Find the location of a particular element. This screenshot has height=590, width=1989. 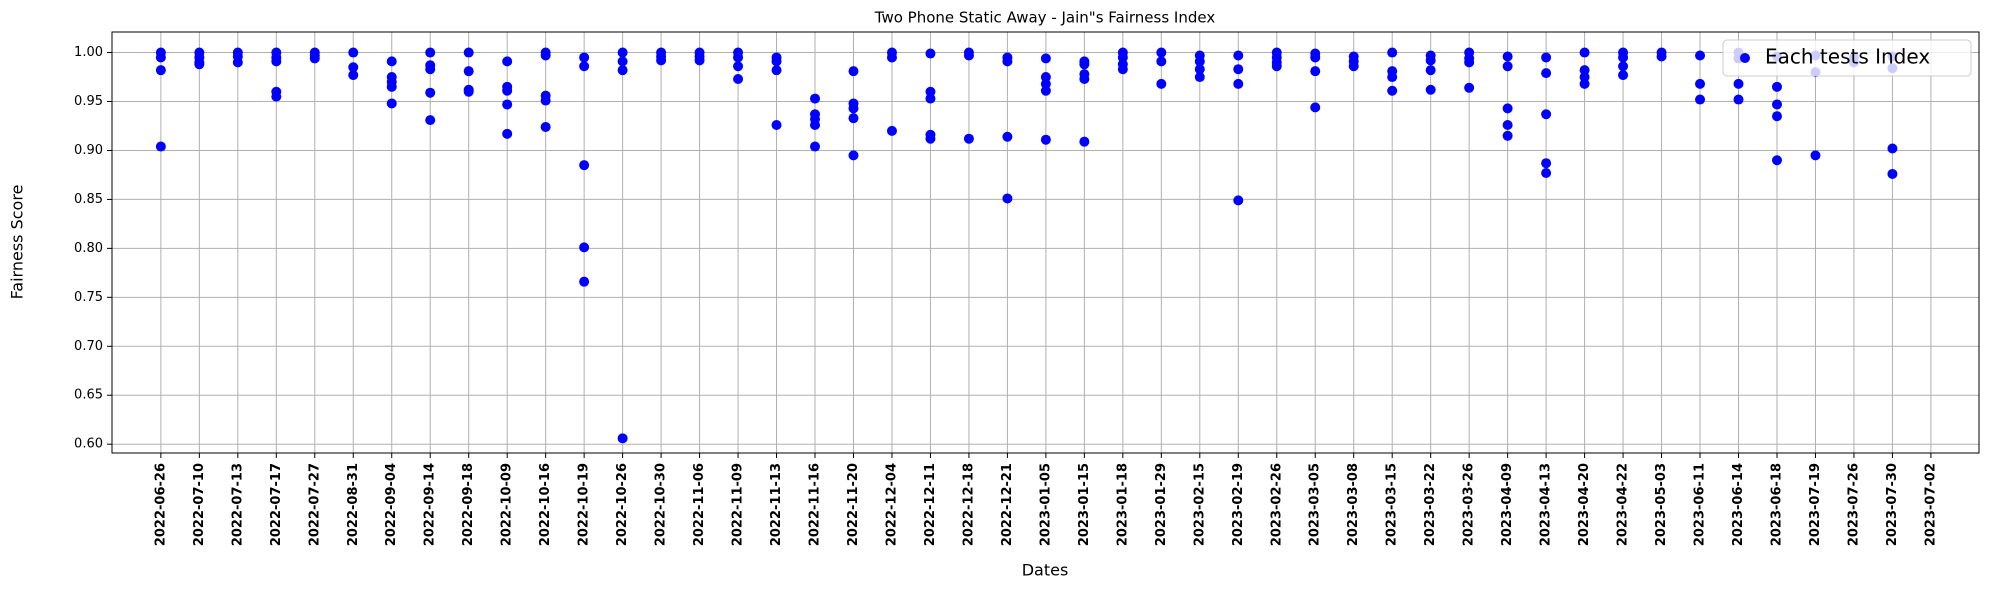

x-tick-label: 2022-10-09 is located at coordinates (507, 504).